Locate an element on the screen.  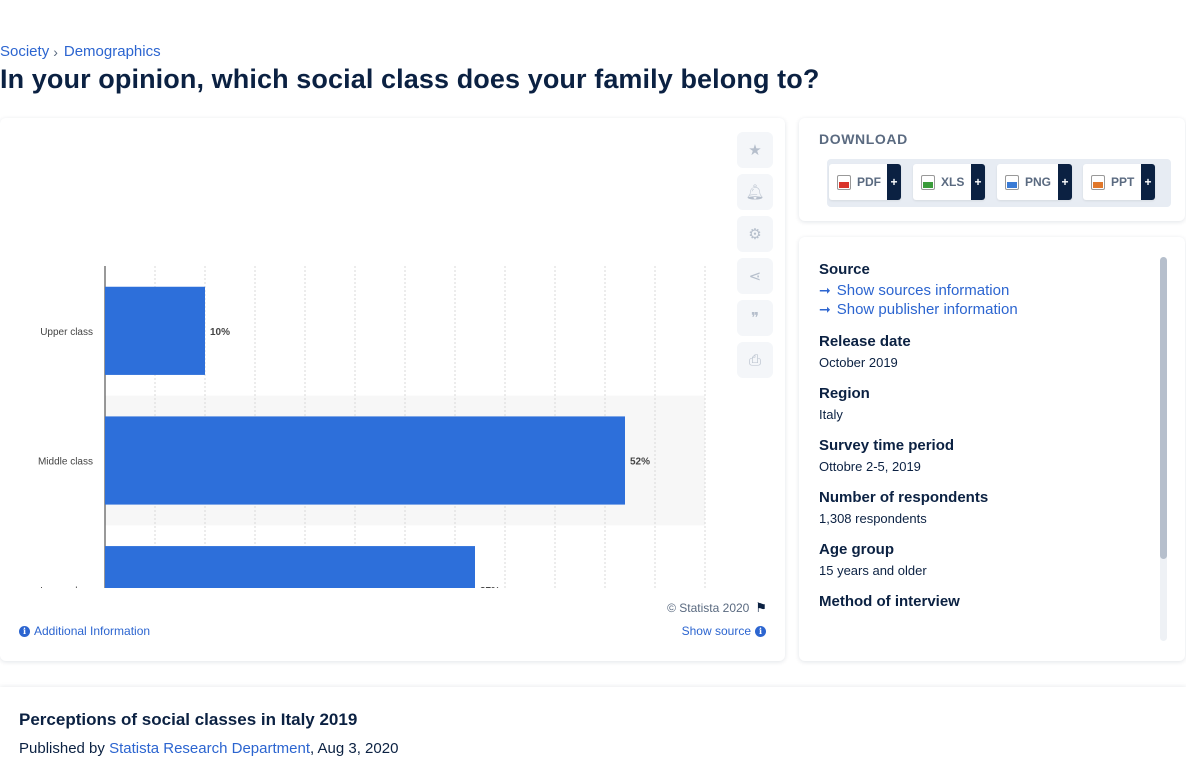
category-label: Upper class is located at coordinates (66, 332).